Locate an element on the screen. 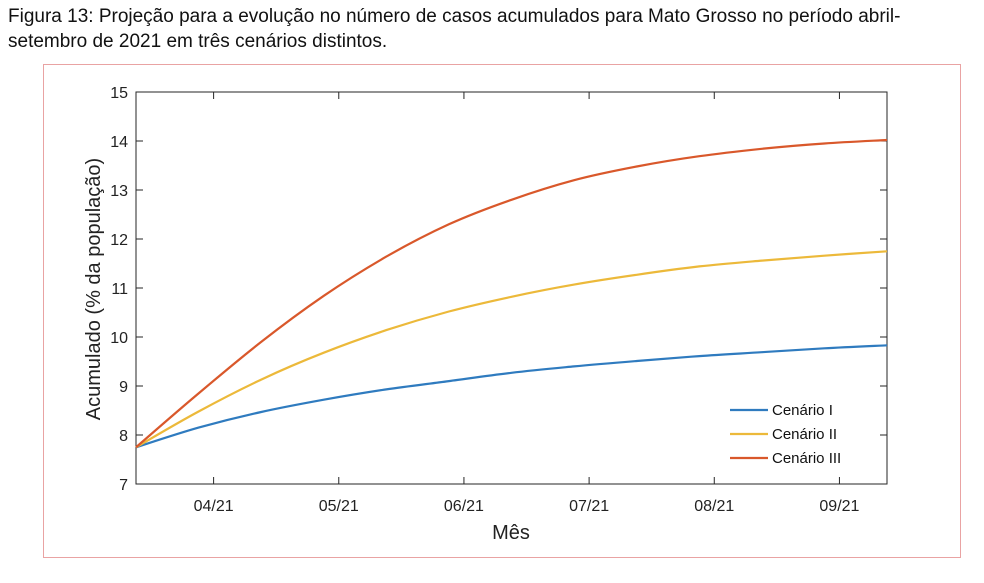 The image size is (984, 583). y-tick-label: 9 is located at coordinates (123, 387).